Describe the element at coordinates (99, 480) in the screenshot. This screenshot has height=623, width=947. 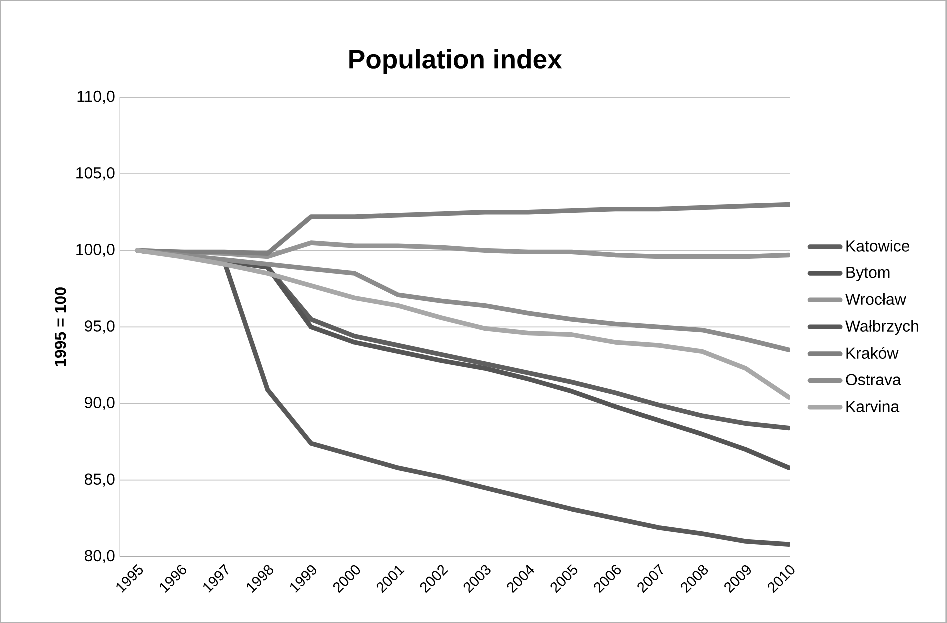
I see `y-tick-label: 85,0` at that location.